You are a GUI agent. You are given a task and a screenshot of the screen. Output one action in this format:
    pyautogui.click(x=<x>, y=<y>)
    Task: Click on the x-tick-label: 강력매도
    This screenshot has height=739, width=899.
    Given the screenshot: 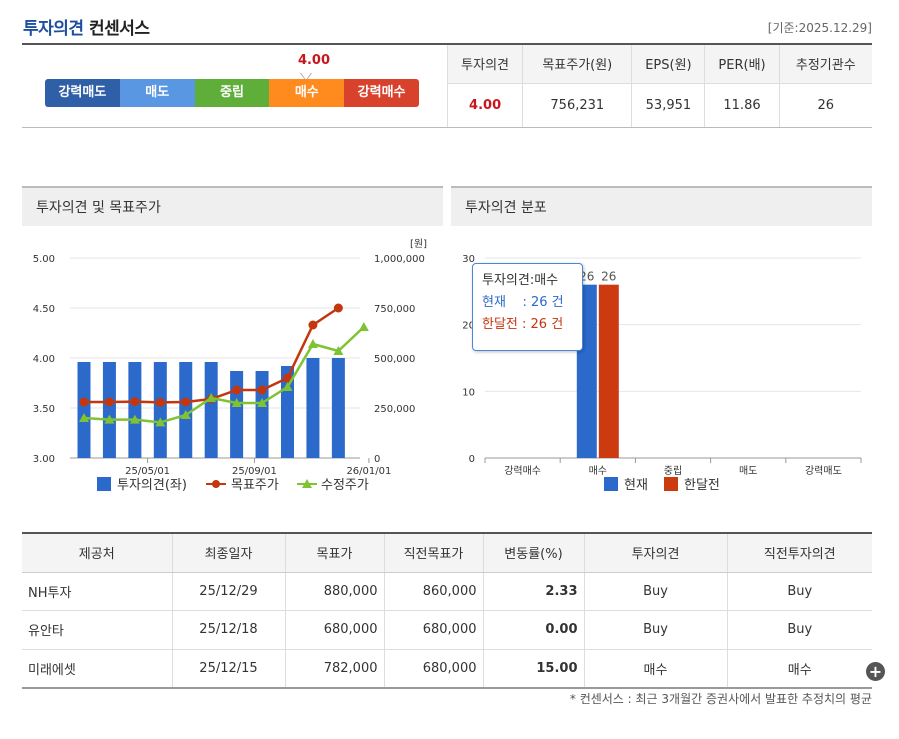 What is the action you would take?
    pyautogui.click(x=823, y=471)
    